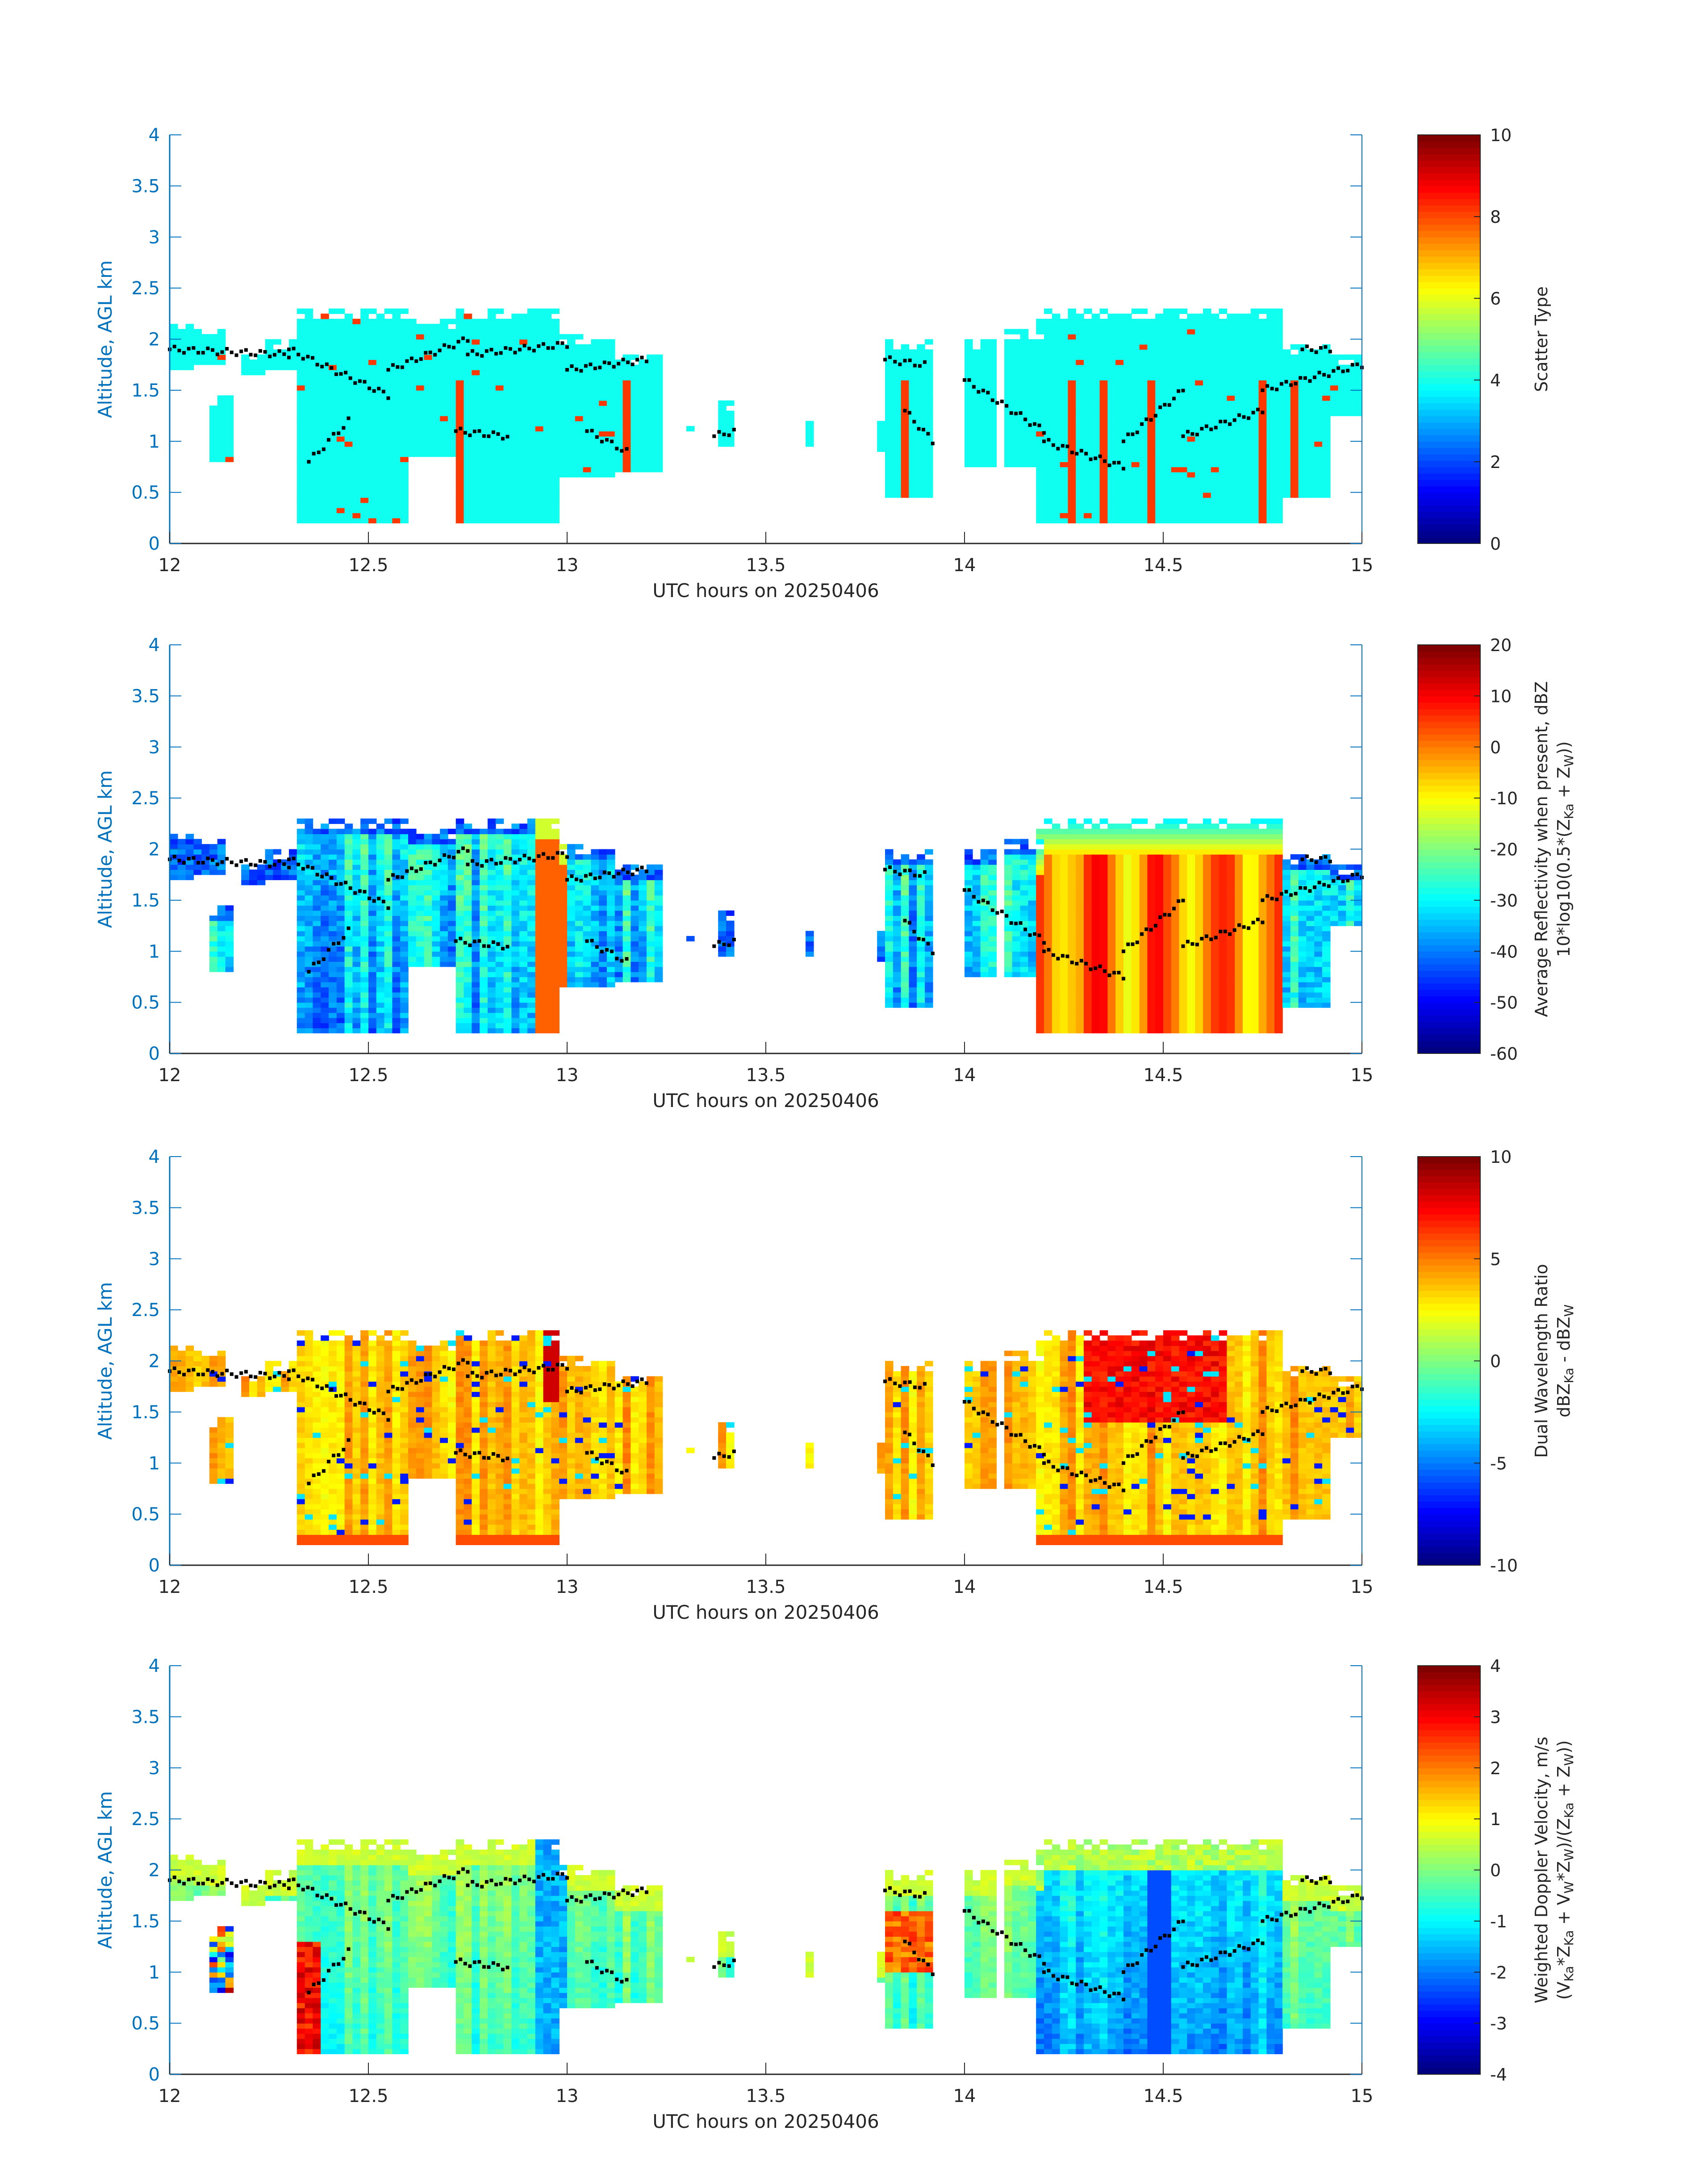 The height and width of the screenshot is (2177, 1708). What do you see at coordinates (1495, 299) in the screenshot?
I see `colorbar-tick-label: 6` at bounding box center [1495, 299].